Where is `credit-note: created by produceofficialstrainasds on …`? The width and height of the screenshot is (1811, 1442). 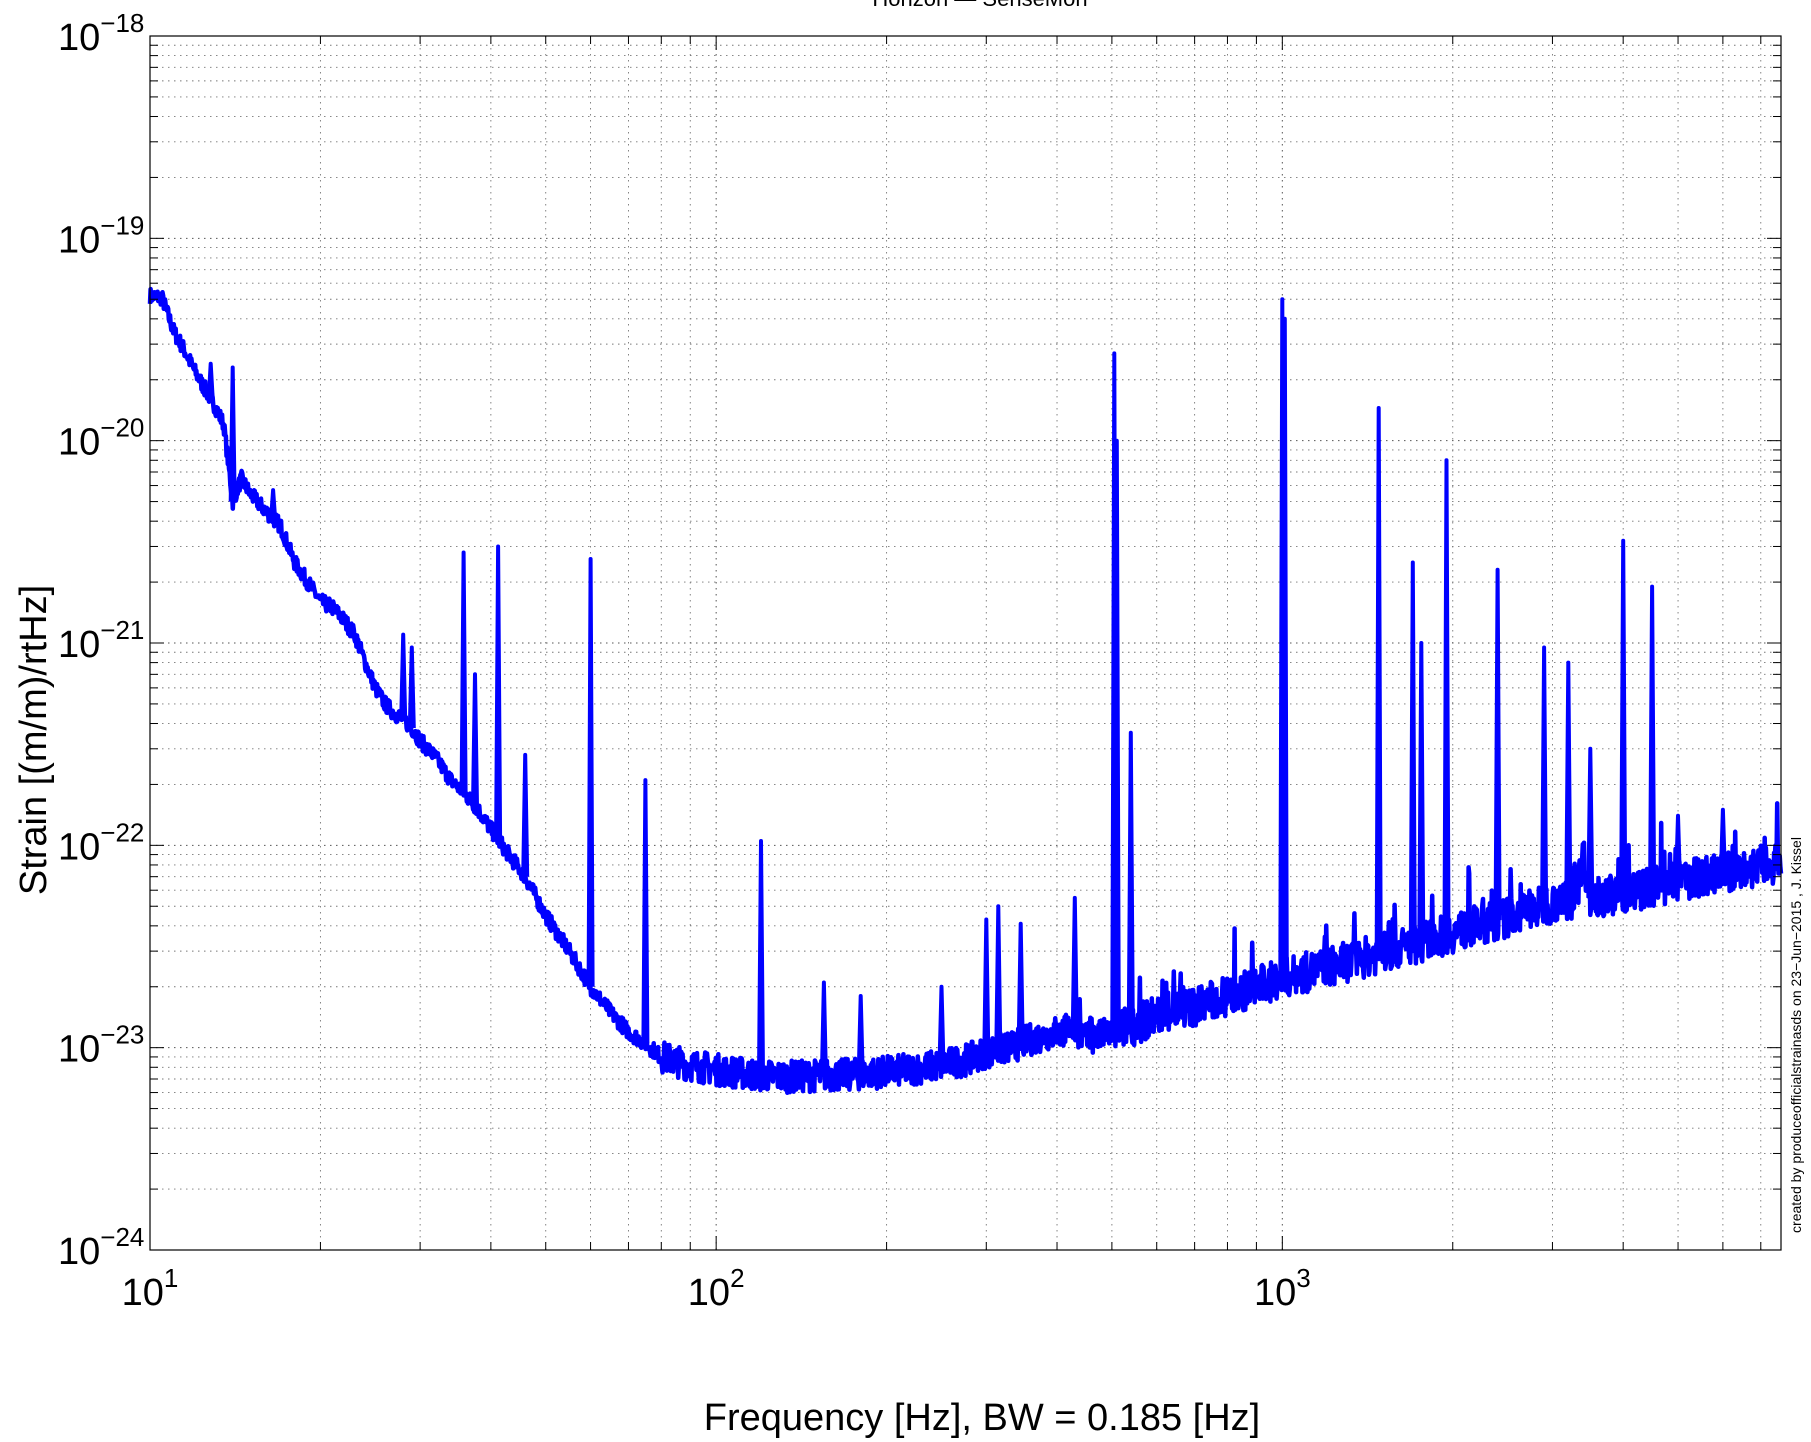 credit-note: created by produceofficialstrainasds on … is located at coordinates (1796, 1035).